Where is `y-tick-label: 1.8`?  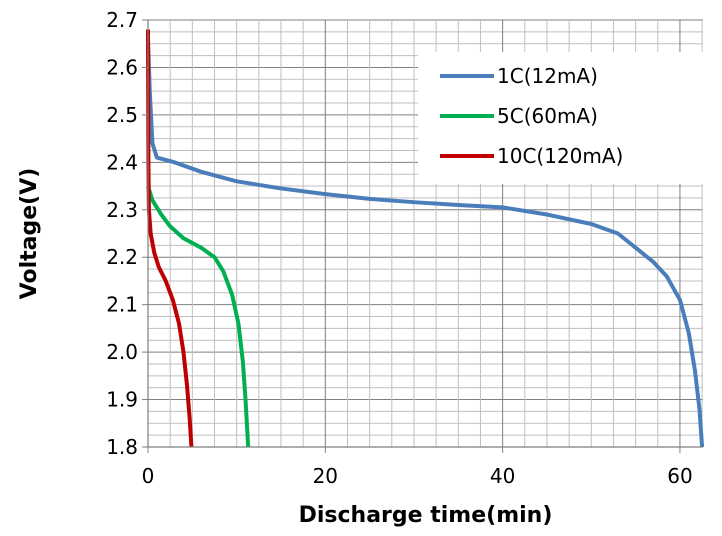 y-tick-label: 1.8 is located at coordinates (122, 447).